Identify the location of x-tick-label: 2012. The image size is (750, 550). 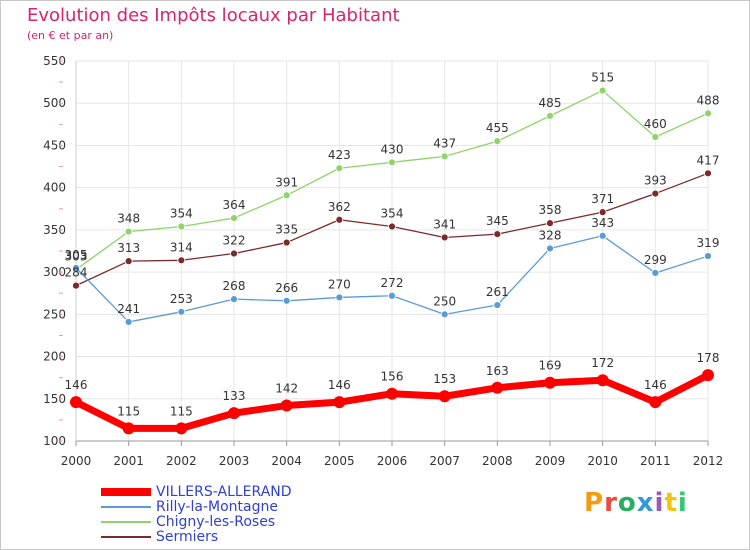
(708, 461).